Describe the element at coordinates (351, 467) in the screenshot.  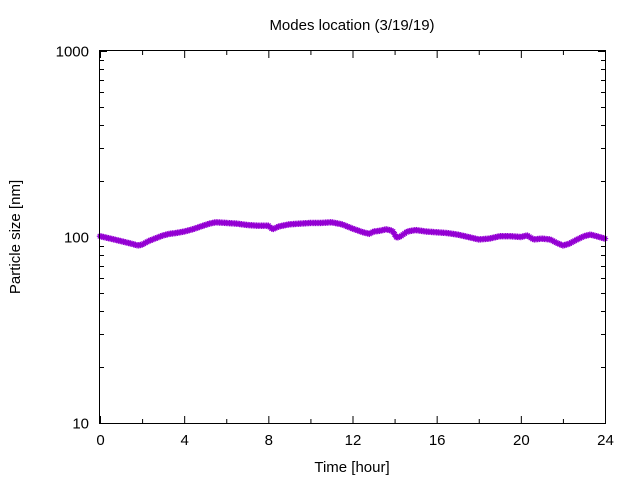
I see `x-axis-label: Time [hour]` at that location.